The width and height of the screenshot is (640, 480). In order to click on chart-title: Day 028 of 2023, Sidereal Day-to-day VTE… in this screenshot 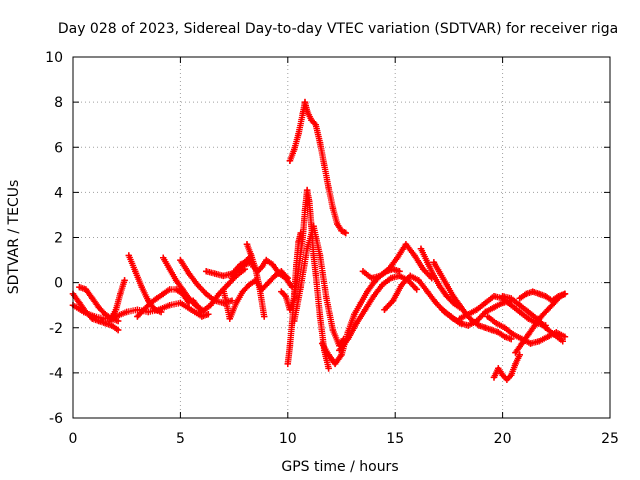, I will do `click(338, 29)`.